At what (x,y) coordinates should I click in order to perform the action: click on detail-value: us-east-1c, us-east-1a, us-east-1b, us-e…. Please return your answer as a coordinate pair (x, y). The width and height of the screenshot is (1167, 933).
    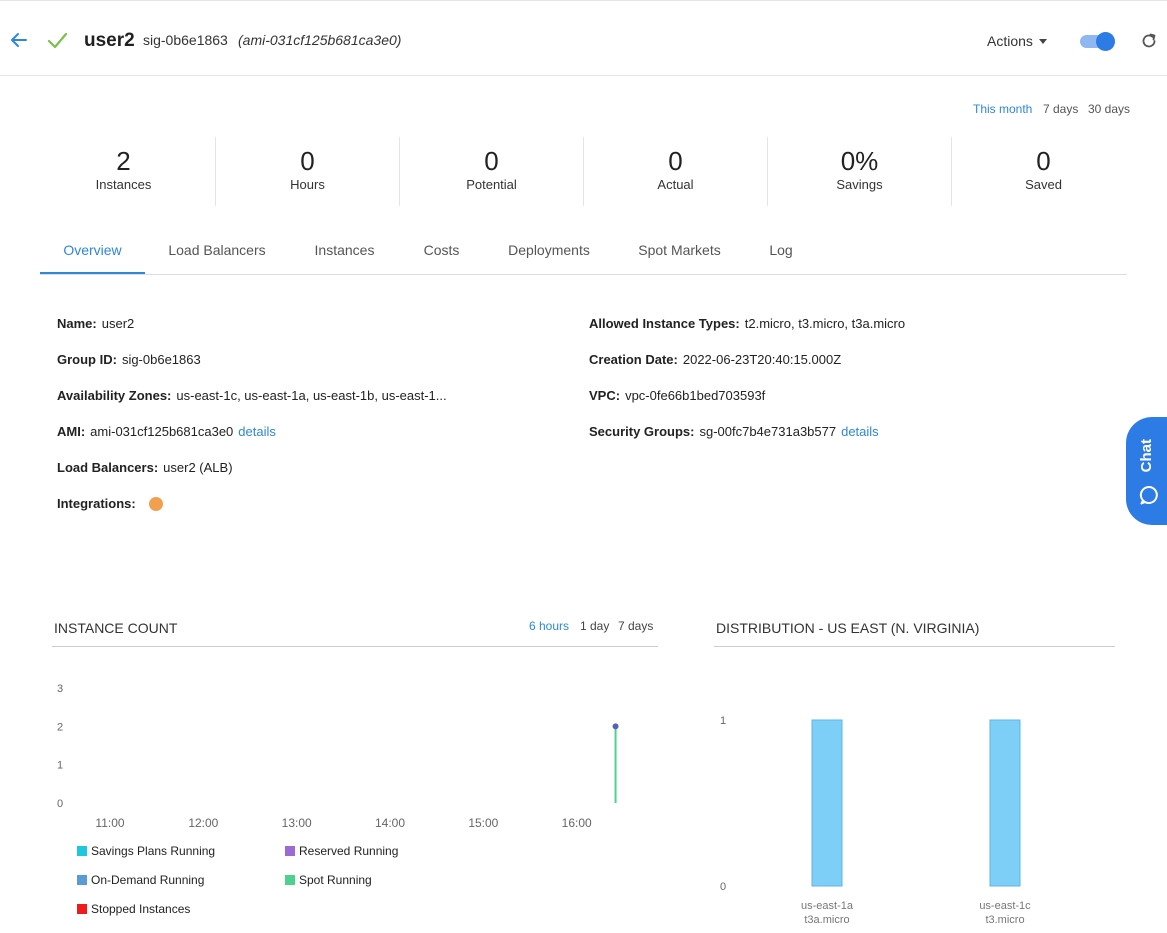
    Looking at the image, I should click on (311, 395).